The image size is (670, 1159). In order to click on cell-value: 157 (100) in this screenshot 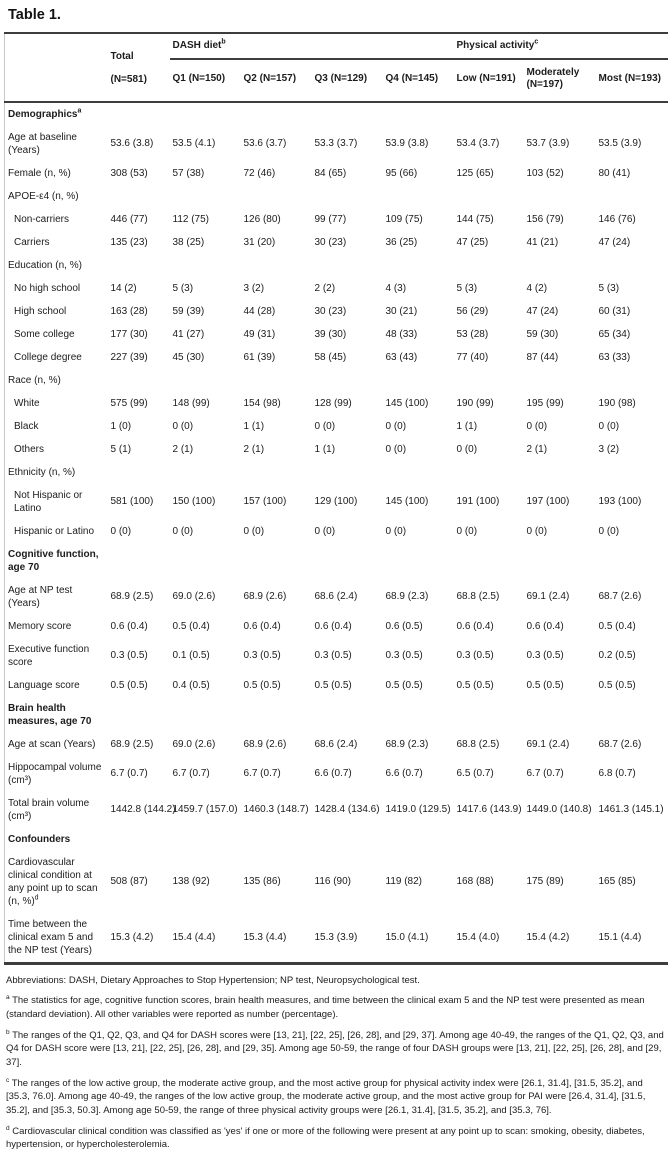, I will do `click(265, 501)`.